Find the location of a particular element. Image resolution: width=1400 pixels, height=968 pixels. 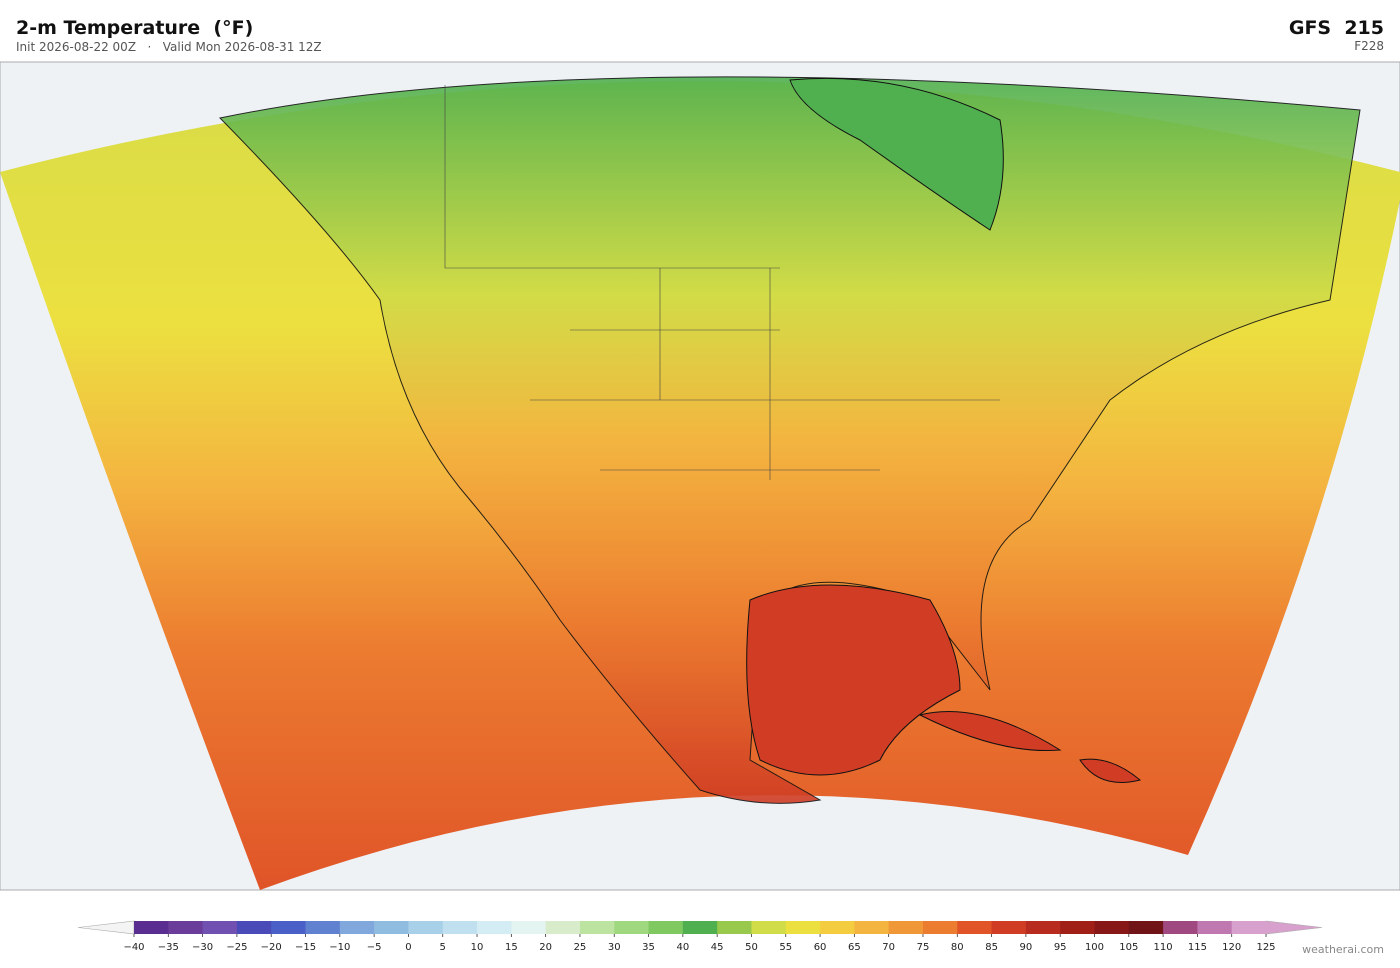

tick-label: 0 is located at coordinates (408, 947).